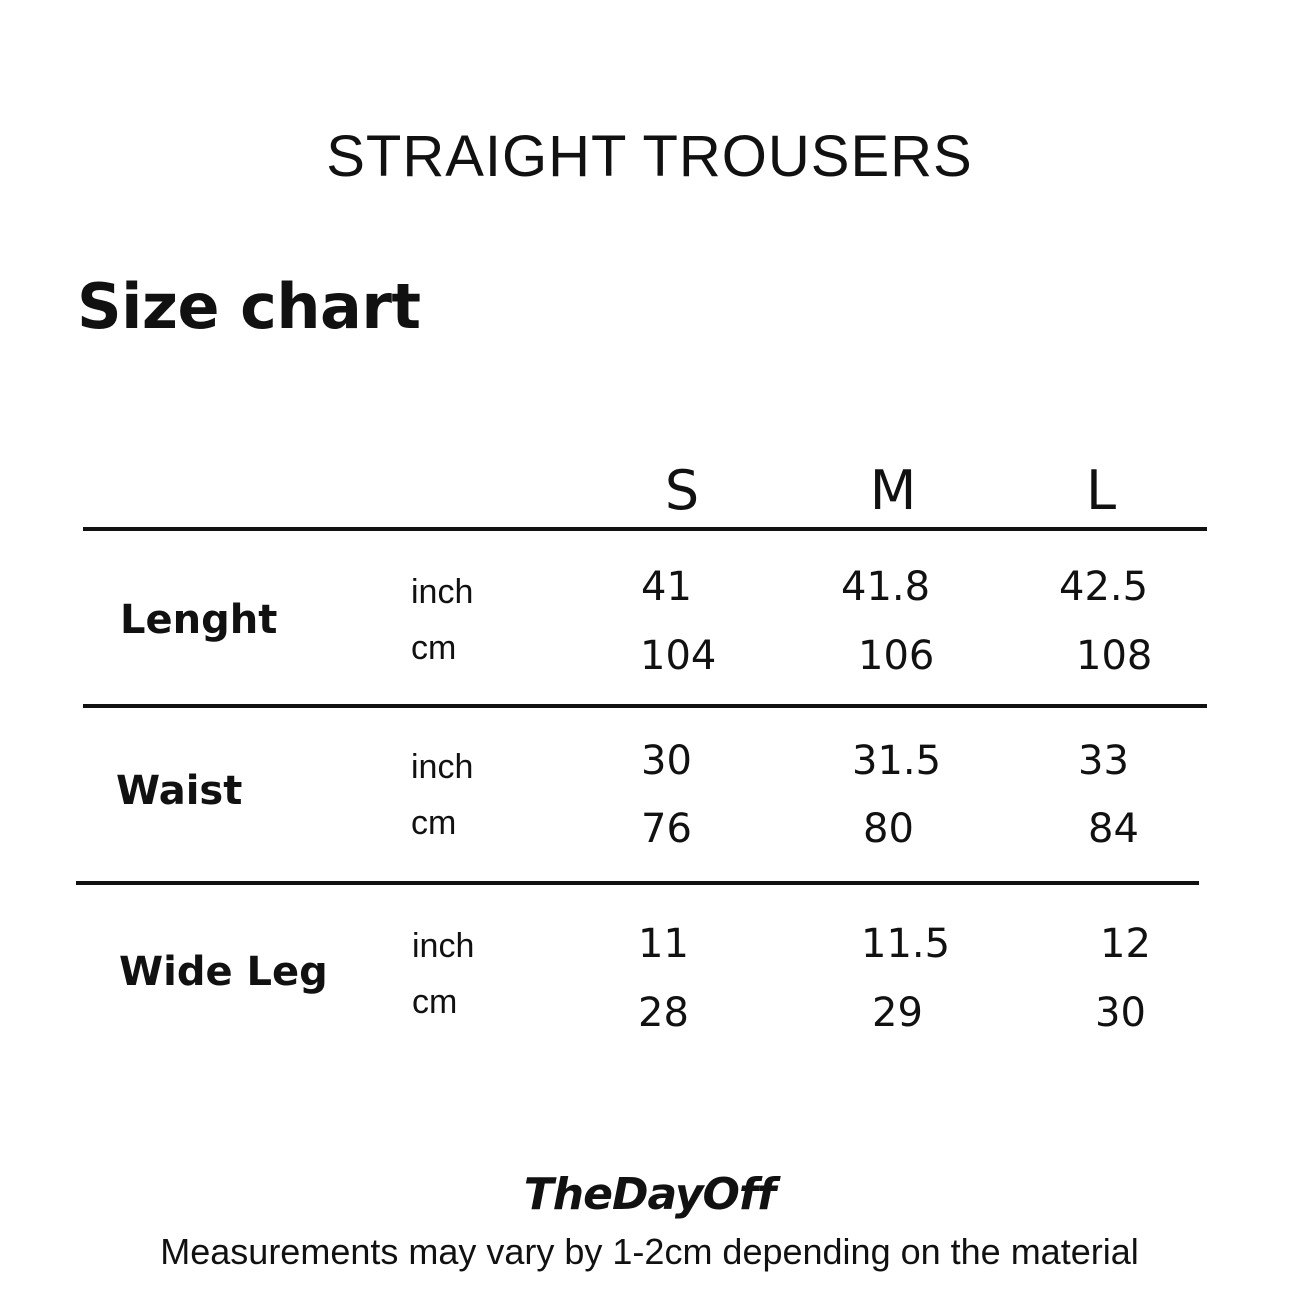 The image size is (1299, 1299). I want to click on size-chart-heading: Size chart, so click(249, 306).